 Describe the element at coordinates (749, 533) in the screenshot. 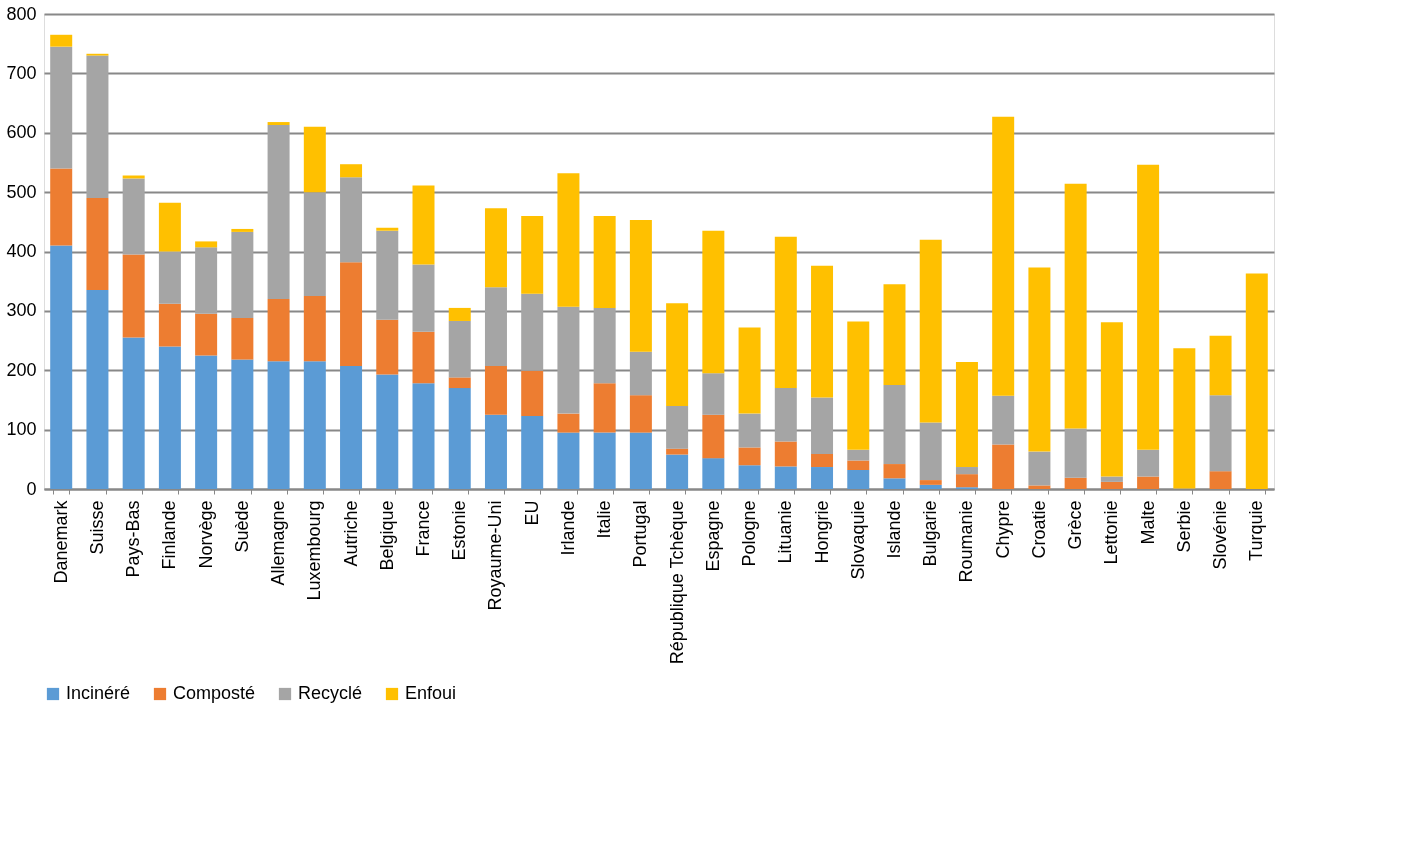

I see `x-tick-label: Pologne` at that location.